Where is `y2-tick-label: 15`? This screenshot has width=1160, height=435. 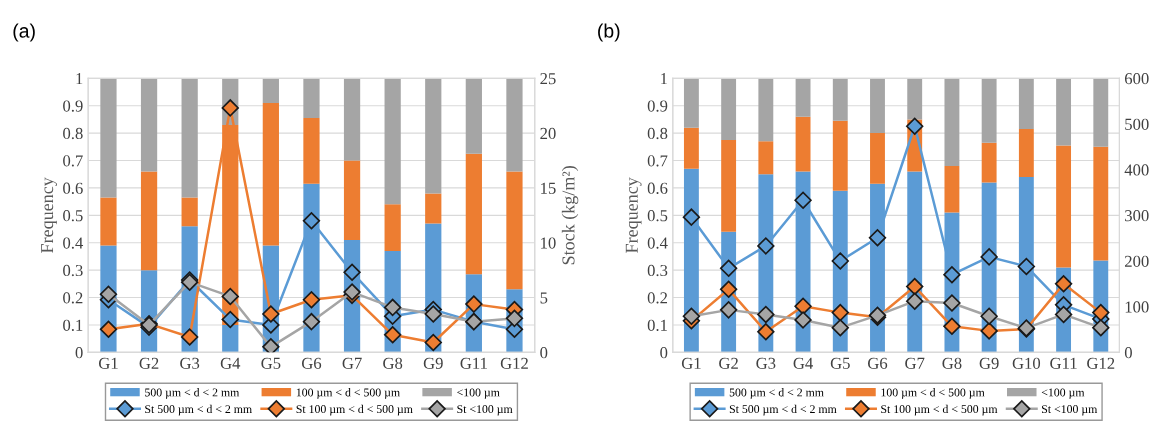
y2-tick-label: 15 is located at coordinates (548, 188).